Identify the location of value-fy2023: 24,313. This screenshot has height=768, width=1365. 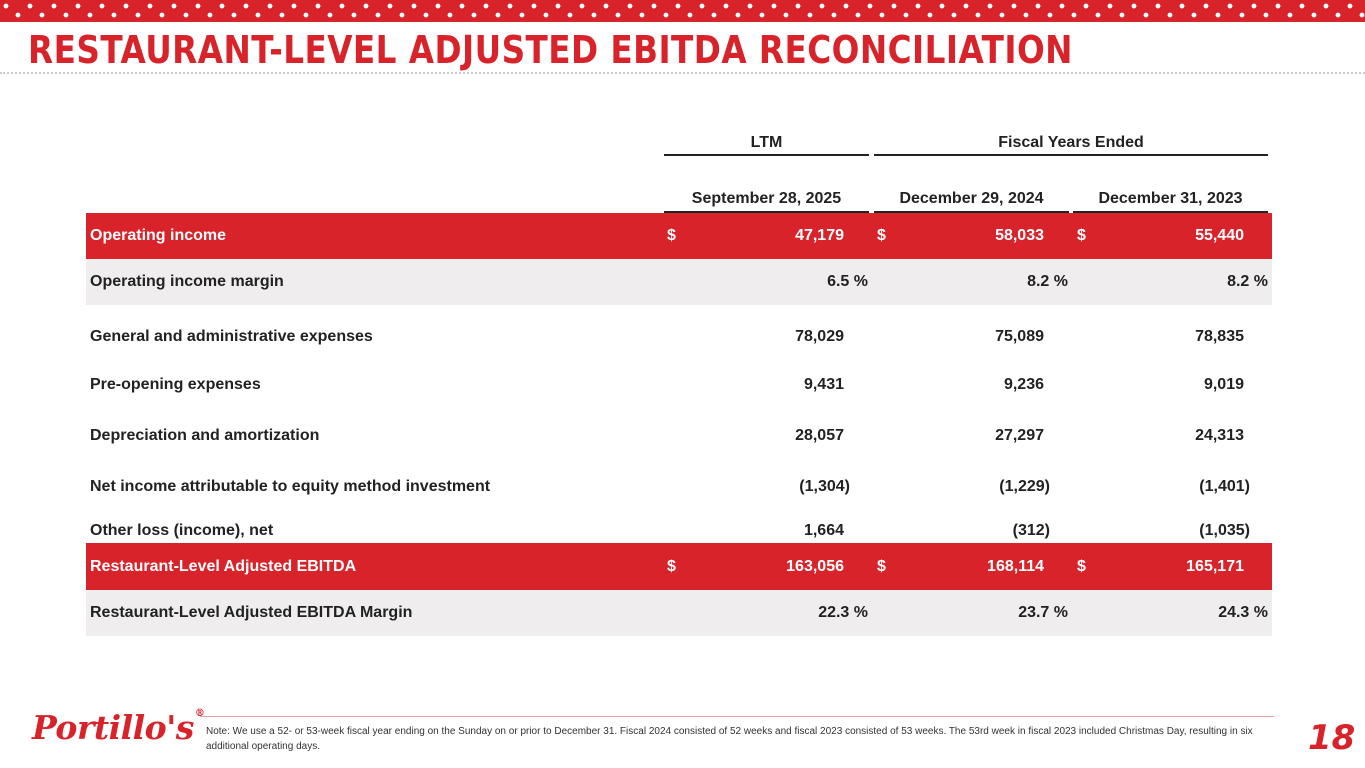
(1219, 435).